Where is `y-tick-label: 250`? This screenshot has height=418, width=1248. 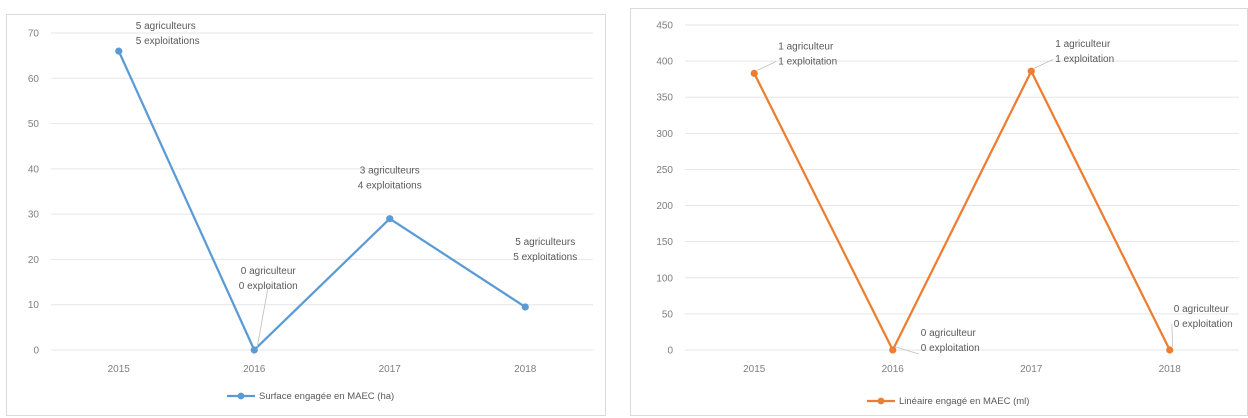 y-tick-label: 250 is located at coordinates (664, 170).